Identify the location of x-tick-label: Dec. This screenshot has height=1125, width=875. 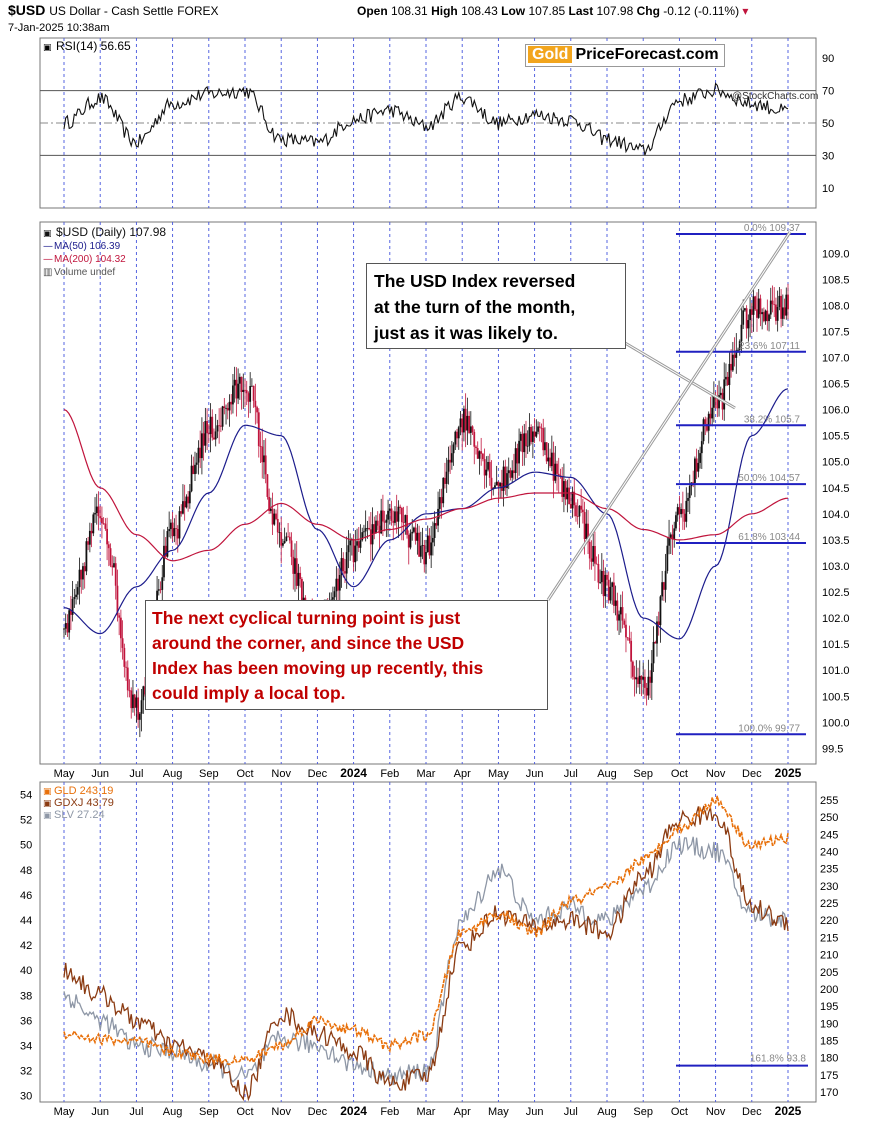
(318, 1112).